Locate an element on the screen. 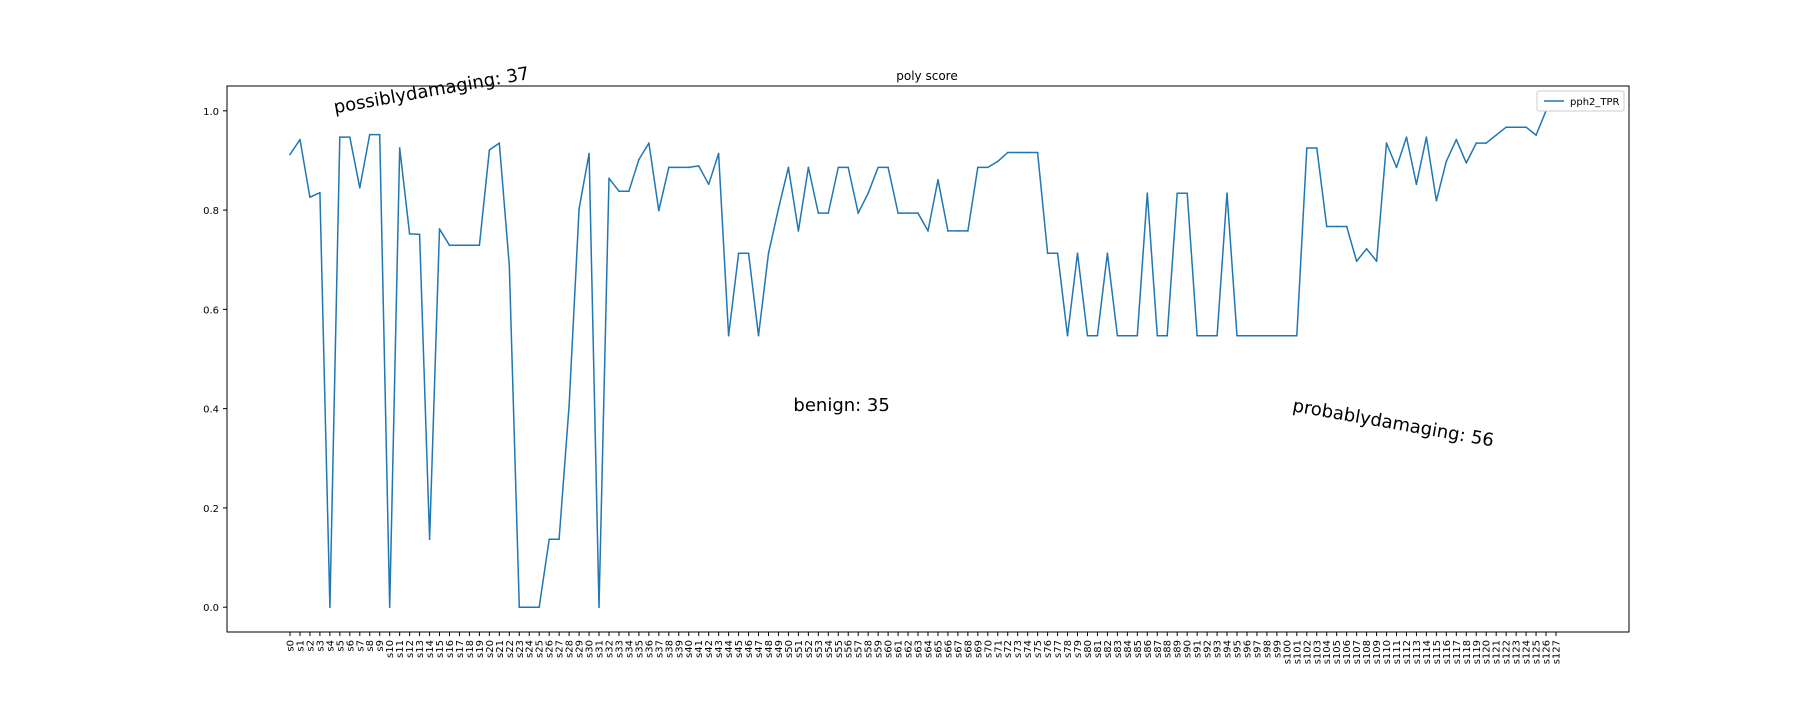 The height and width of the screenshot is (724, 1800). x-tick-label: s101 is located at coordinates (1297, 652).